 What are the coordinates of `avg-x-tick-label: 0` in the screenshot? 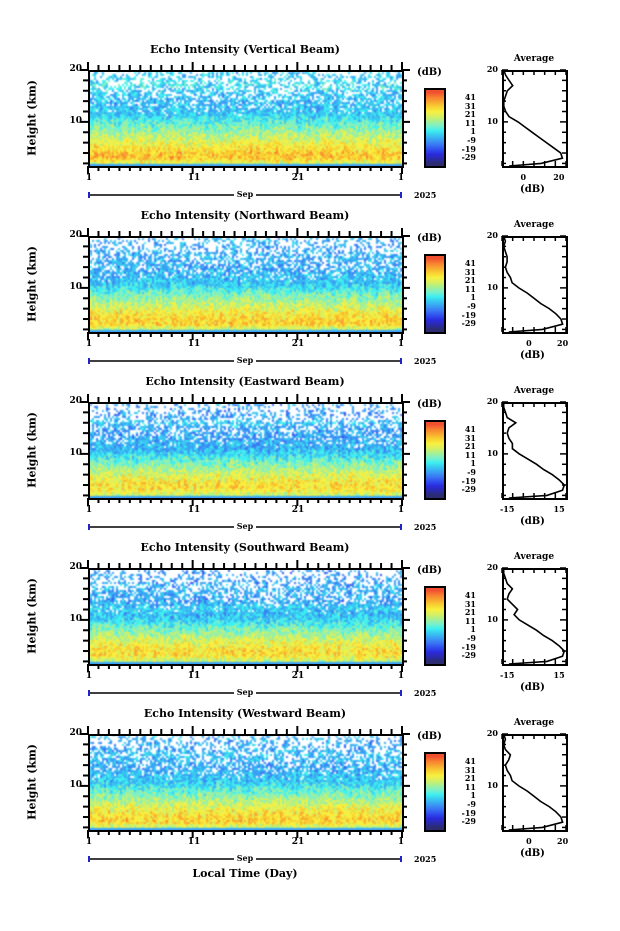 It's located at (529, 841).